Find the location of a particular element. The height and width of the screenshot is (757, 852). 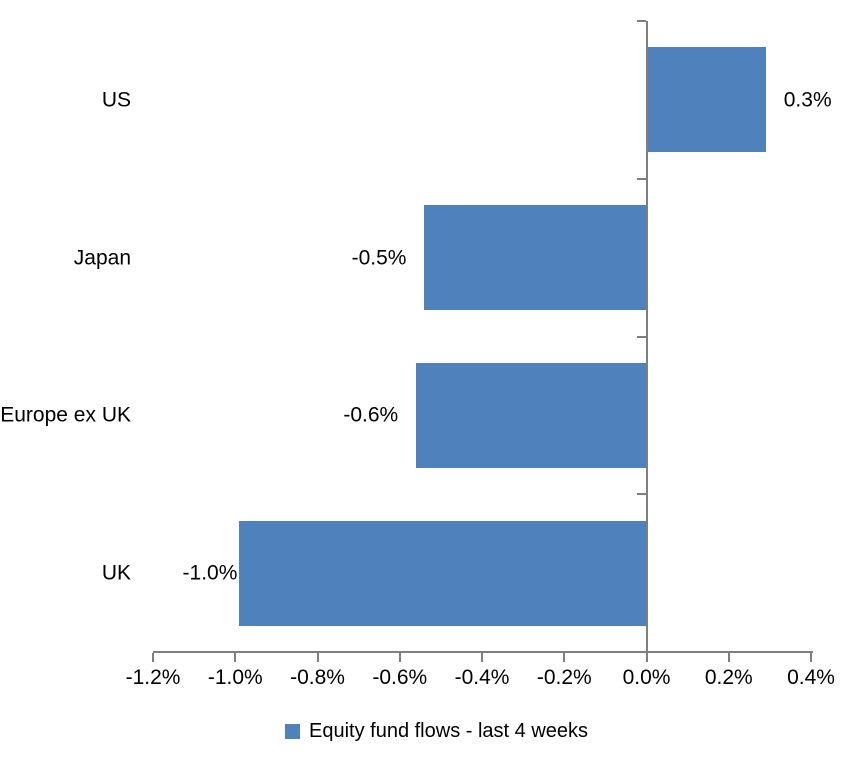

legend-series-label: Equity fund flows - last 4 weeks is located at coordinates (449, 731).